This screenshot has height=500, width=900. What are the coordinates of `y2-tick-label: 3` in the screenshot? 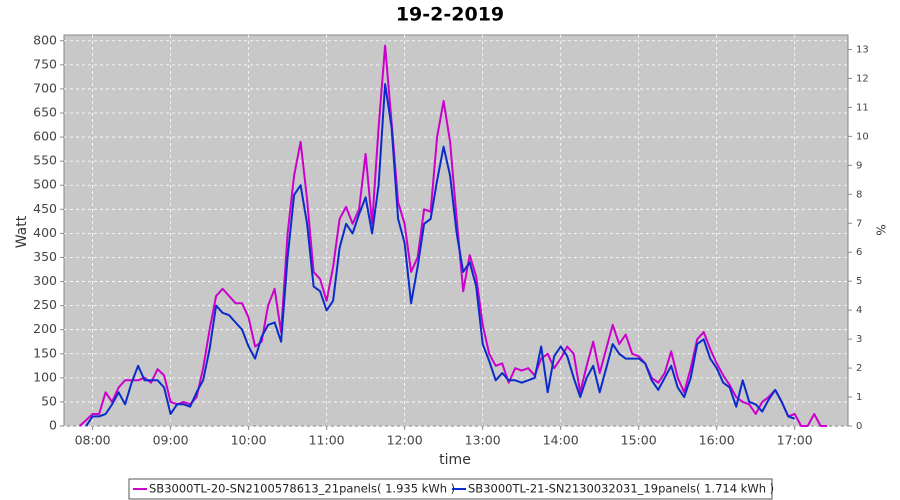 It's located at (859, 339).